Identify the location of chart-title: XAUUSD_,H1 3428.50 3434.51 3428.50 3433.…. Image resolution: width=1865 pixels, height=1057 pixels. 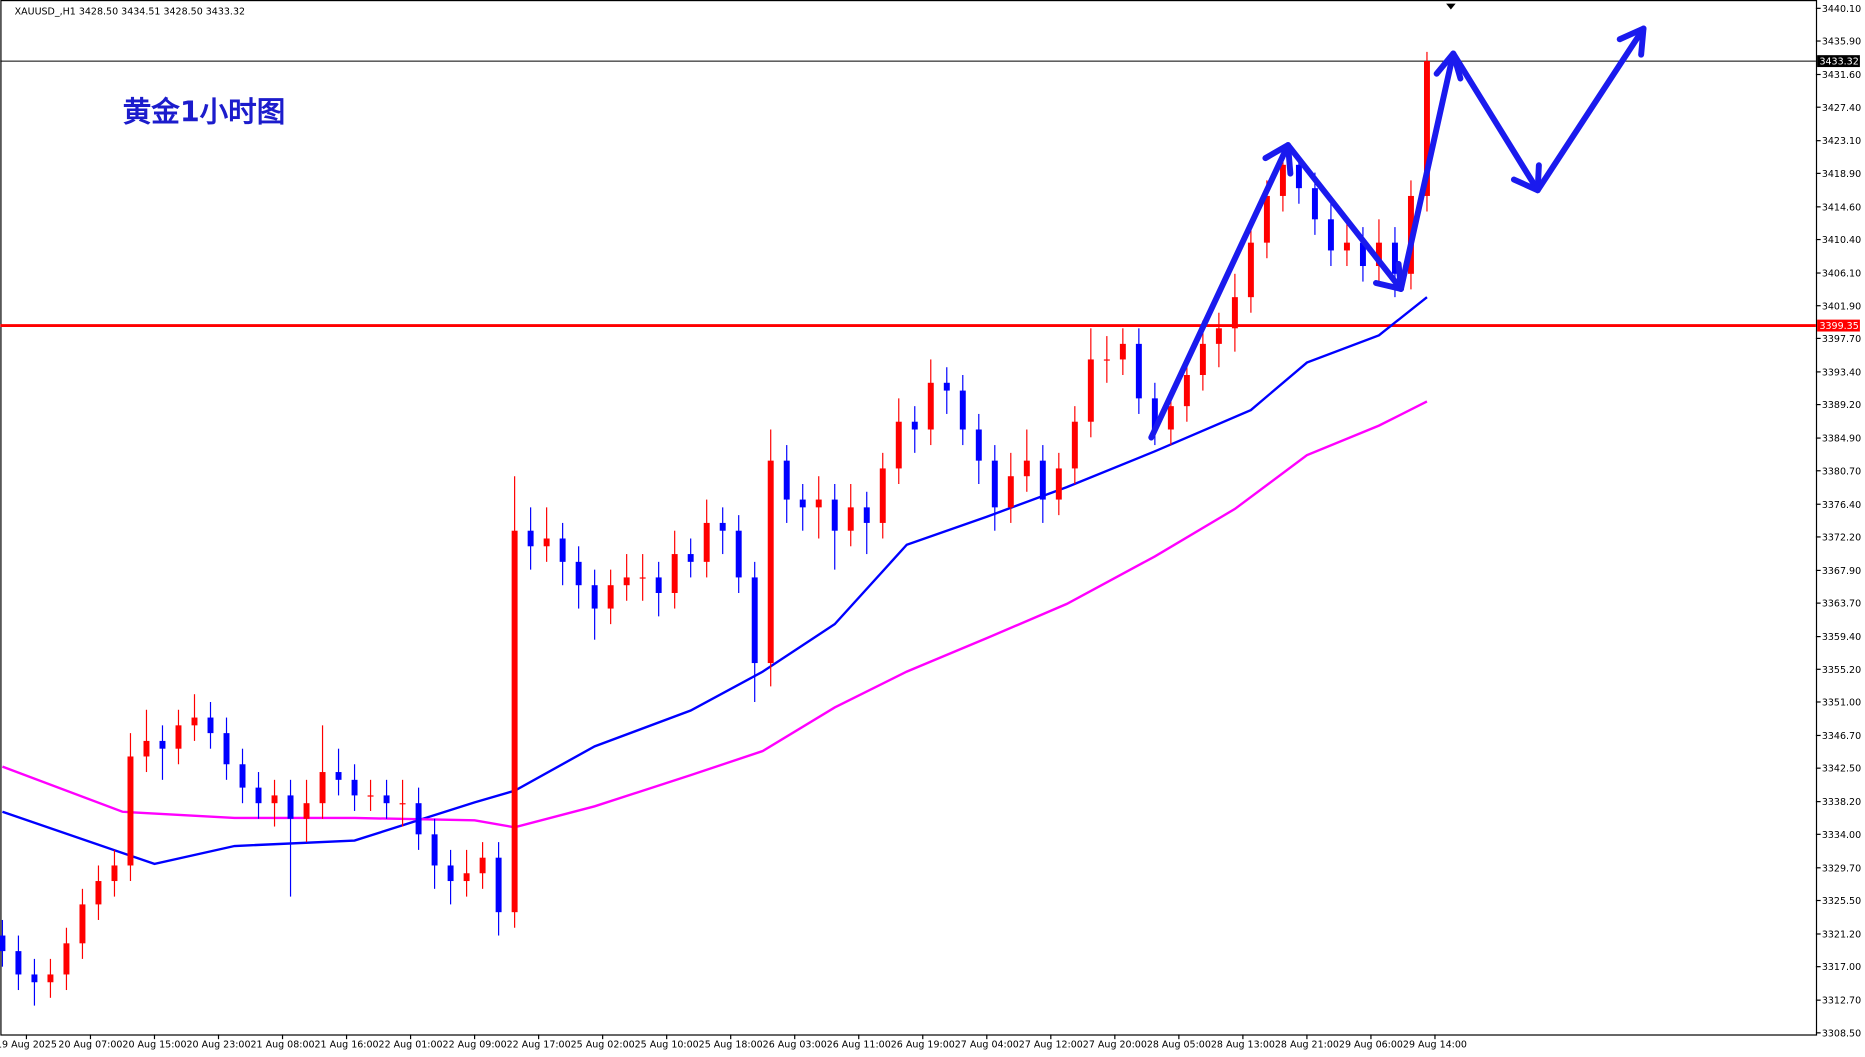
(130, 11).